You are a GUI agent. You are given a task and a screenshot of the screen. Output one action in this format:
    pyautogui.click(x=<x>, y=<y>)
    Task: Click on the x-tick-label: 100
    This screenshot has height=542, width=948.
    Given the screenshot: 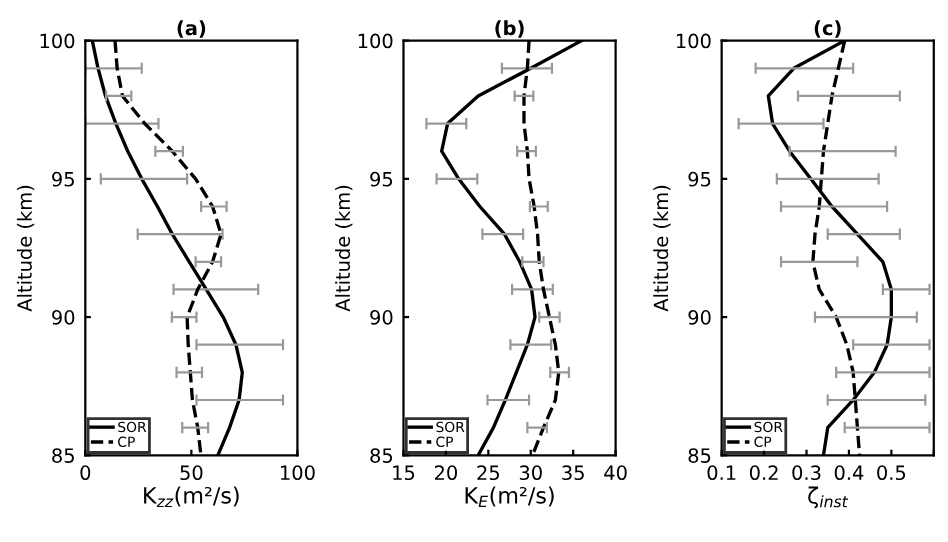 What is the action you would take?
    pyautogui.click(x=298, y=473)
    